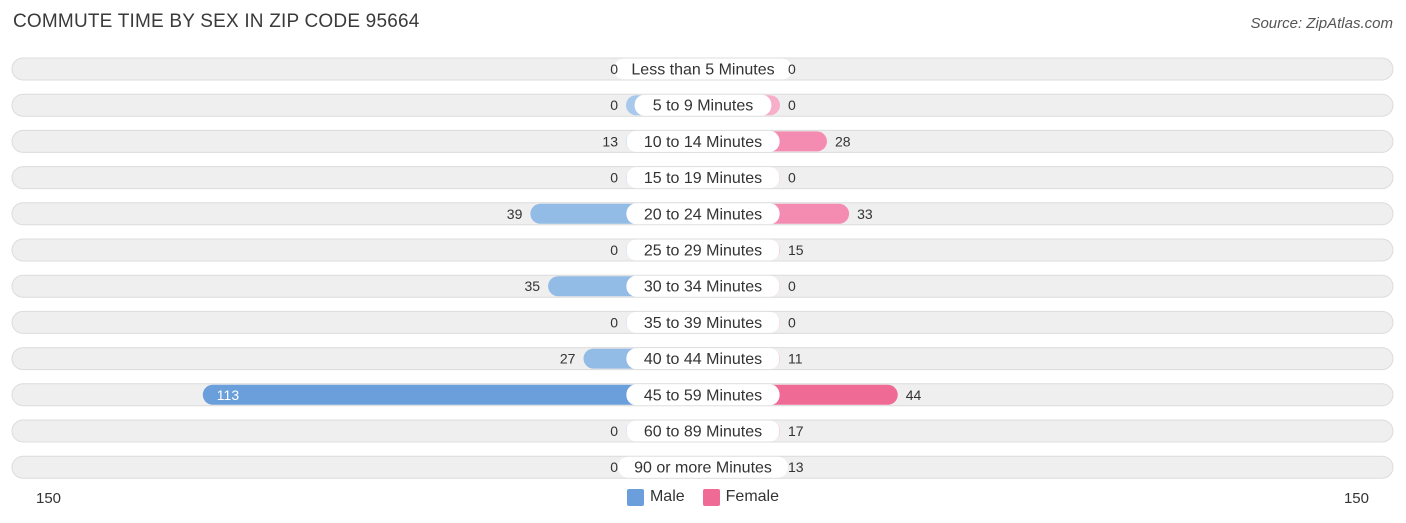 The height and width of the screenshot is (523, 1406). Describe the element at coordinates (667, 496) in the screenshot. I see `legend-label-male: Male` at that location.